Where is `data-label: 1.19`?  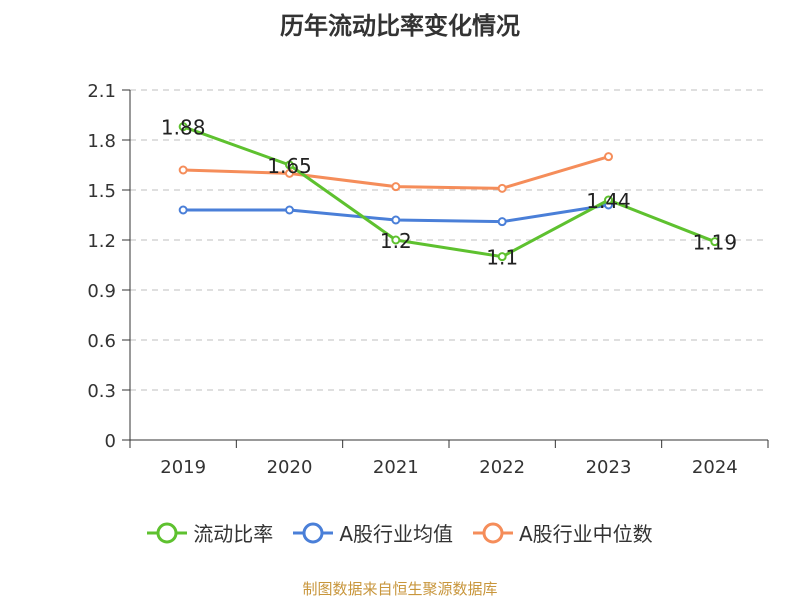 data-label: 1.19 is located at coordinates (715, 243).